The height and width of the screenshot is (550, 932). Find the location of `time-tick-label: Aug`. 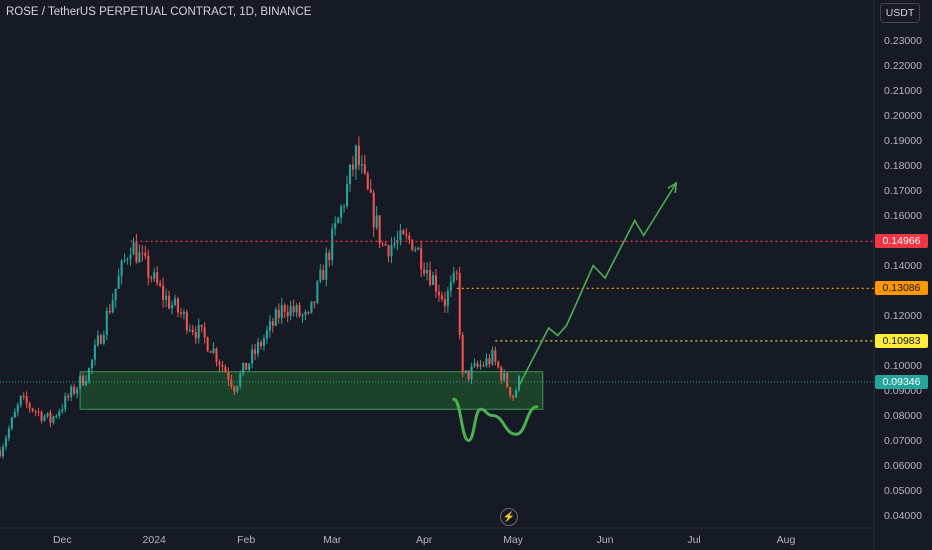

time-tick-label: Aug is located at coordinates (786, 540).